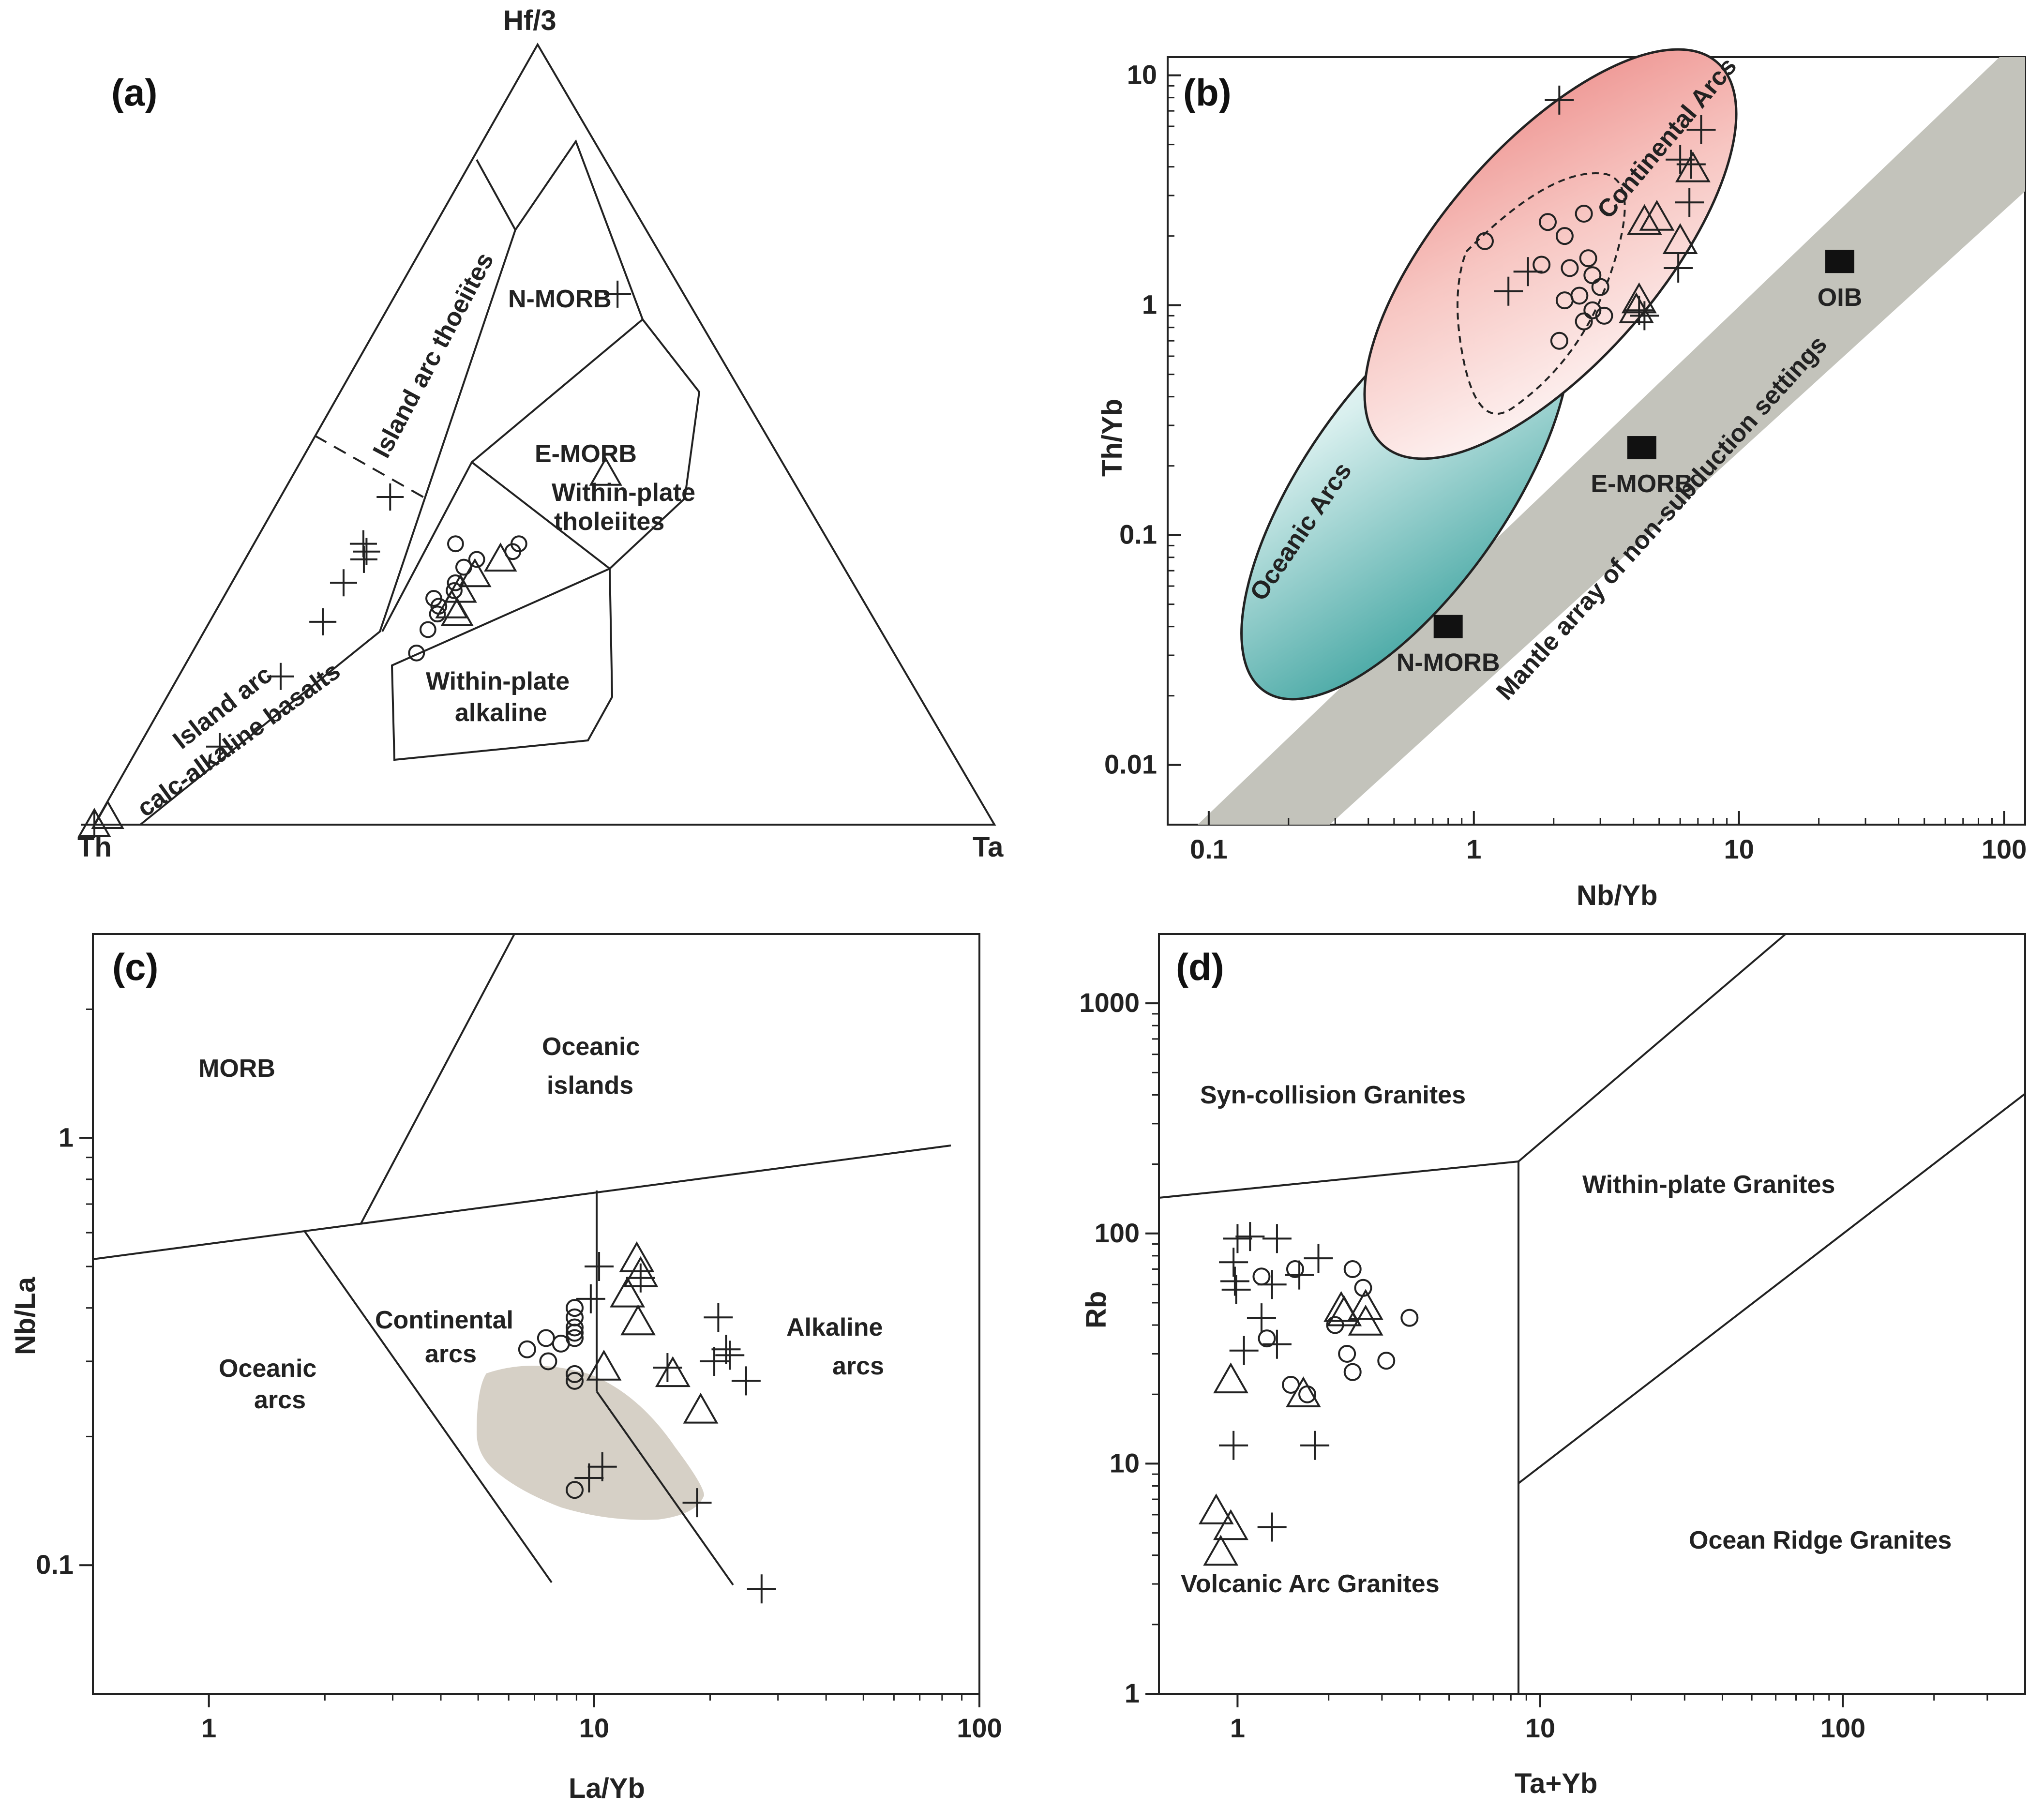 The width and height of the screenshot is (2044, 1808). I want to click on panel-b-ylabel: Th/Yb, so click(1112, 438).